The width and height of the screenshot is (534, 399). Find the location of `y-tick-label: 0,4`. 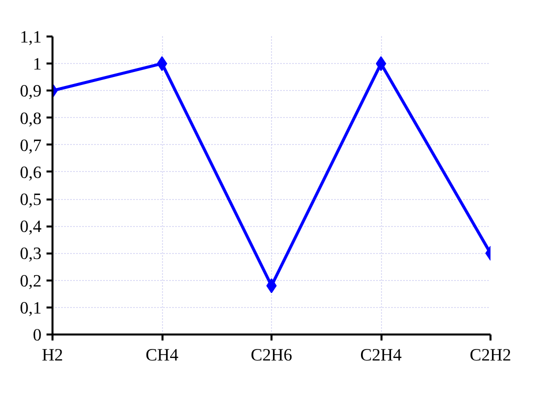

y-tick-label: 0,4 is located at coordinates (31, 226).